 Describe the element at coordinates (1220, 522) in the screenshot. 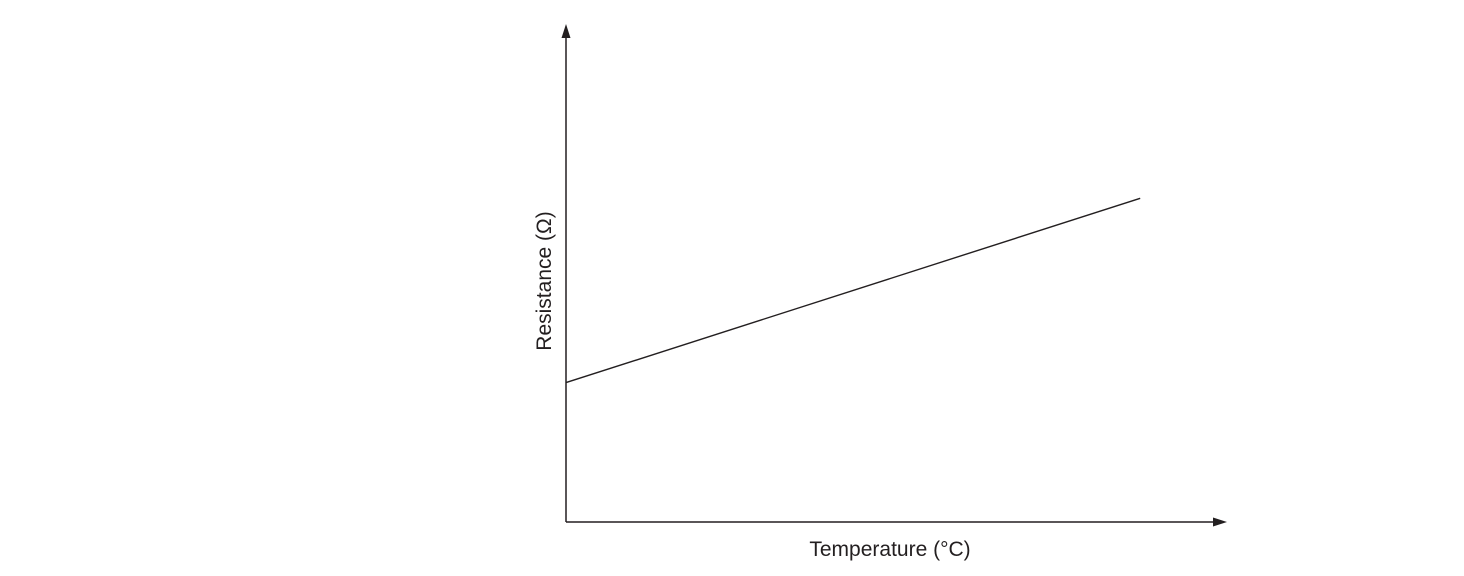

I see `x-axis-arrow-icon` at that location.